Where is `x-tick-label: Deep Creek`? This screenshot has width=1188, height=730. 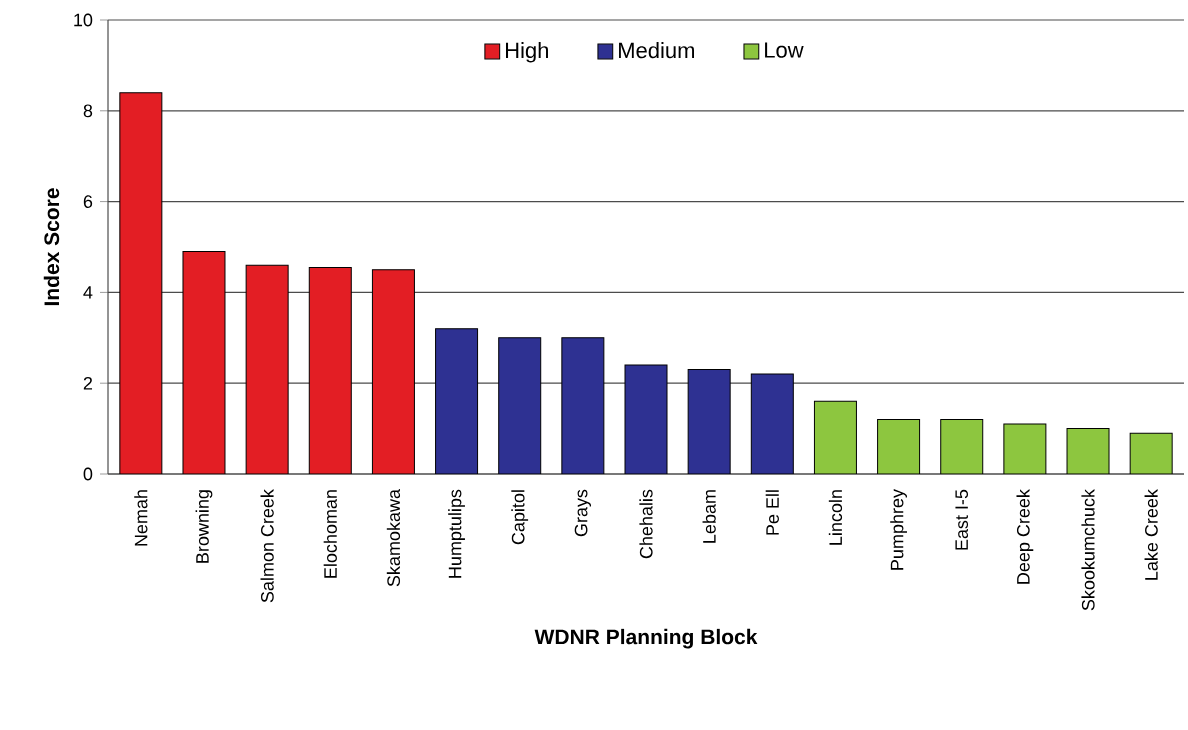 x-tick-label: Deep Creek is located at coordinates (1025, 536).